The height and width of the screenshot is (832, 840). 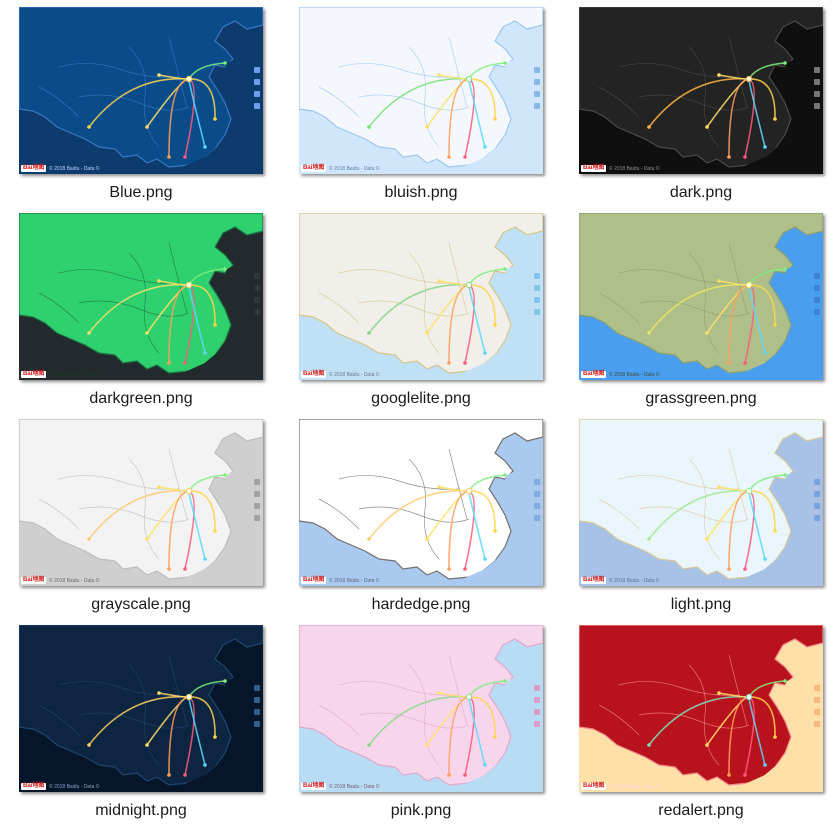 What do you see at coordinates (701, 604) in the screenshot?
I see `file-name-label: light.png` at bounding box center [701, 604].